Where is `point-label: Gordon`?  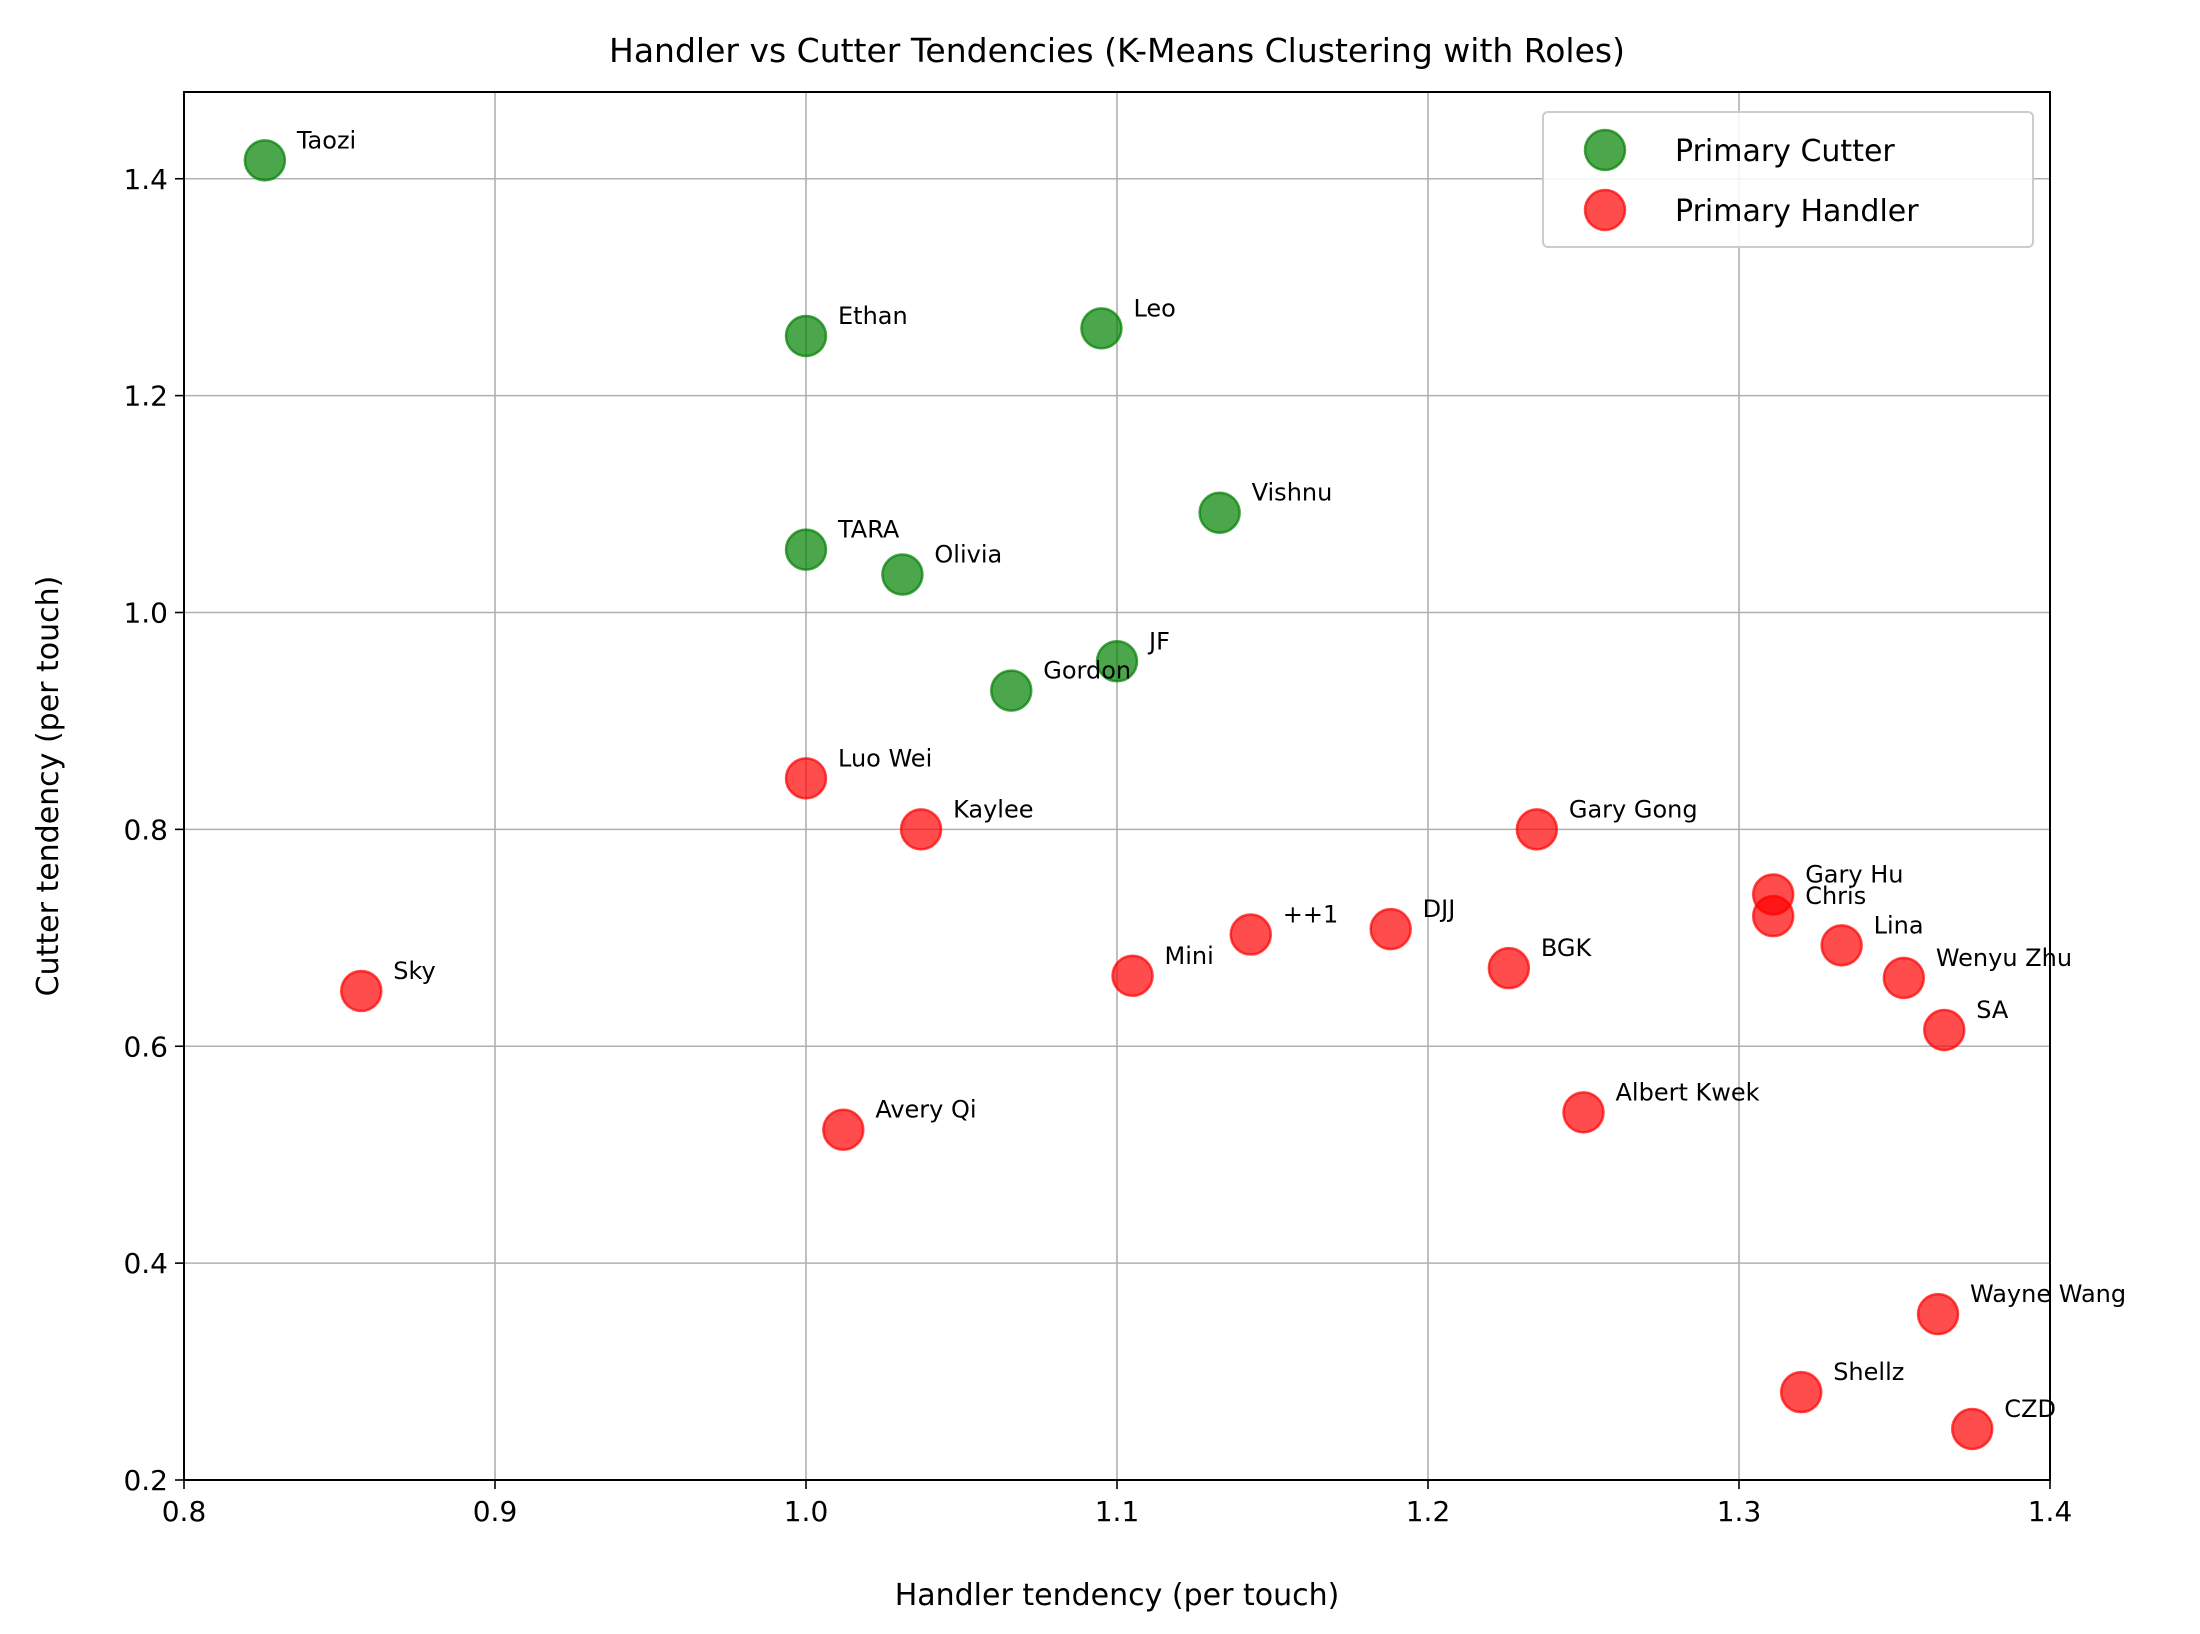
point-label: Gordon is located at coordinates (1087, 671).